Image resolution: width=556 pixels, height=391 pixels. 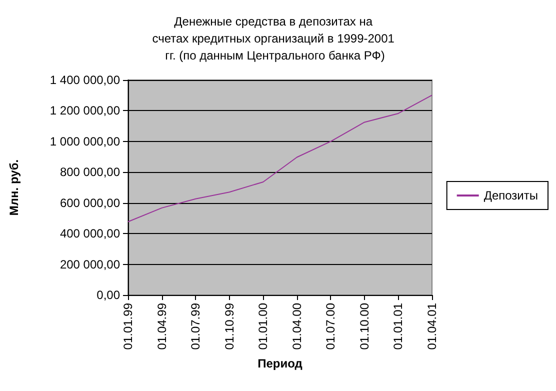 I want to click on x-tick-label: 01.10.99, so click(x=229, y=326).